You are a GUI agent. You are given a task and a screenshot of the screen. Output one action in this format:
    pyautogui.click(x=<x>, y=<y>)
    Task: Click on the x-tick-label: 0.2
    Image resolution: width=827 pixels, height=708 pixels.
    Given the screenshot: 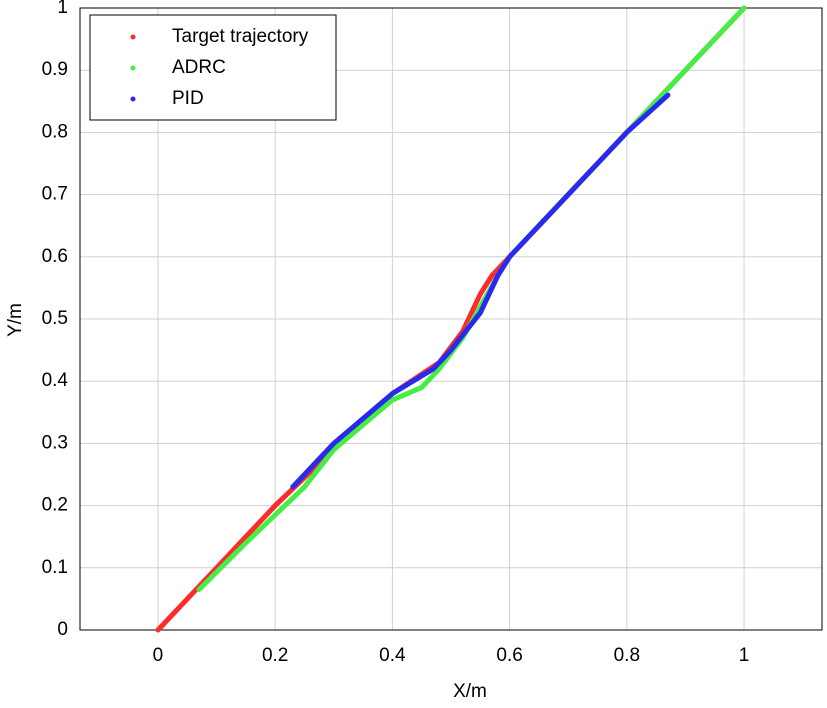 What is the action you would take?
    pyautogui.click(x=275, y=655)
    